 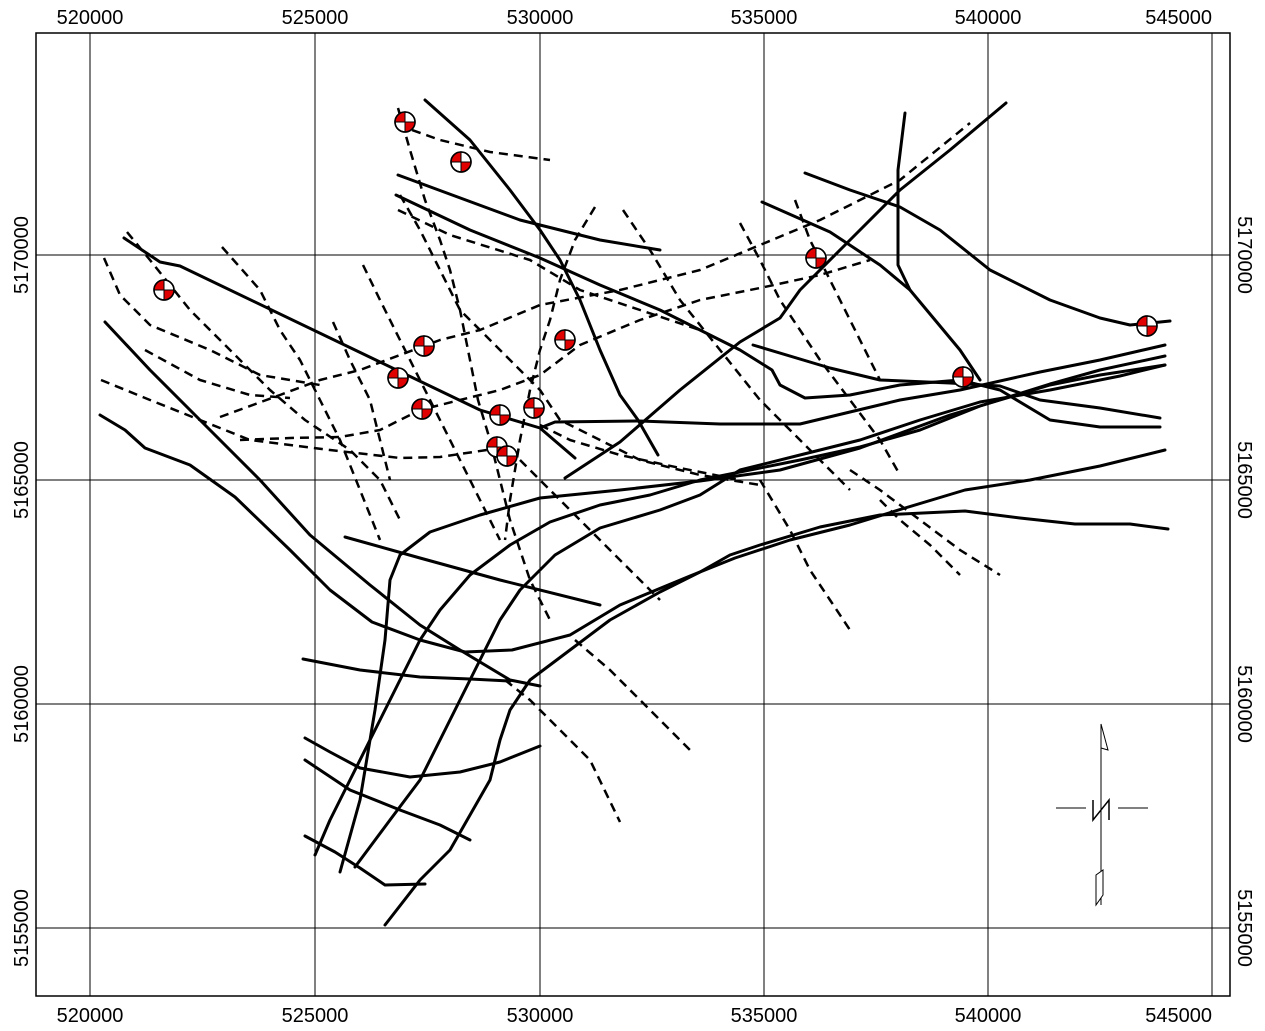 I want to click on y-axis-right: 5155000 5160000 5165000 5170000, so click(x=1244, y=591).